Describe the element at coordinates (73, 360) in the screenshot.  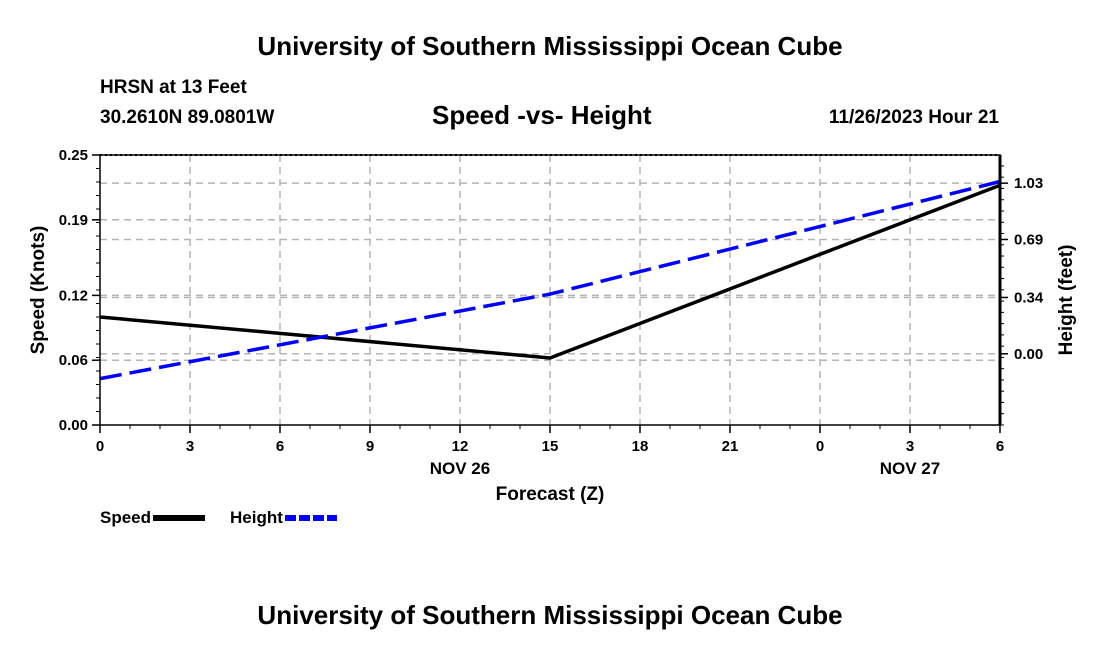
I see `y-tick-label: 0.06` at that location.